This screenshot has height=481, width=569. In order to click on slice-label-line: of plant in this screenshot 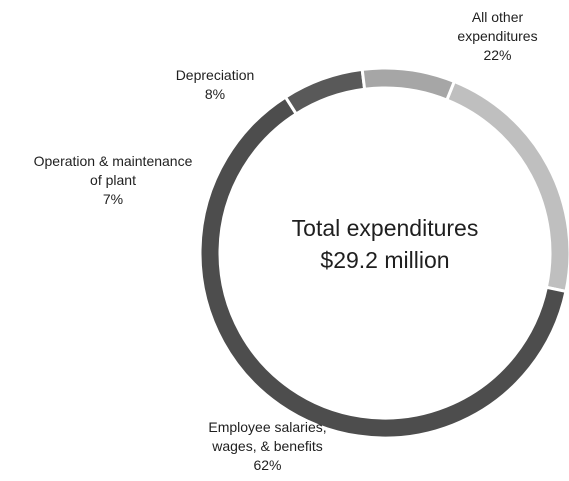, I will do `click(113, 180)`.